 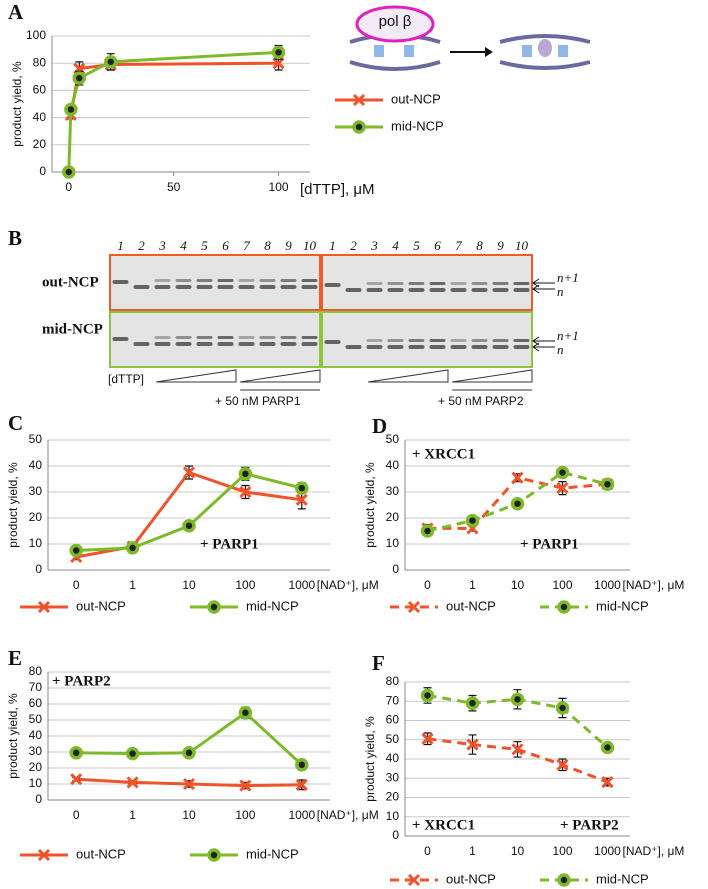 What do you see at coordinates (72, 329) in the screenshot?
I see `row-label: mid-NCP` at bounding box center [72, 329].